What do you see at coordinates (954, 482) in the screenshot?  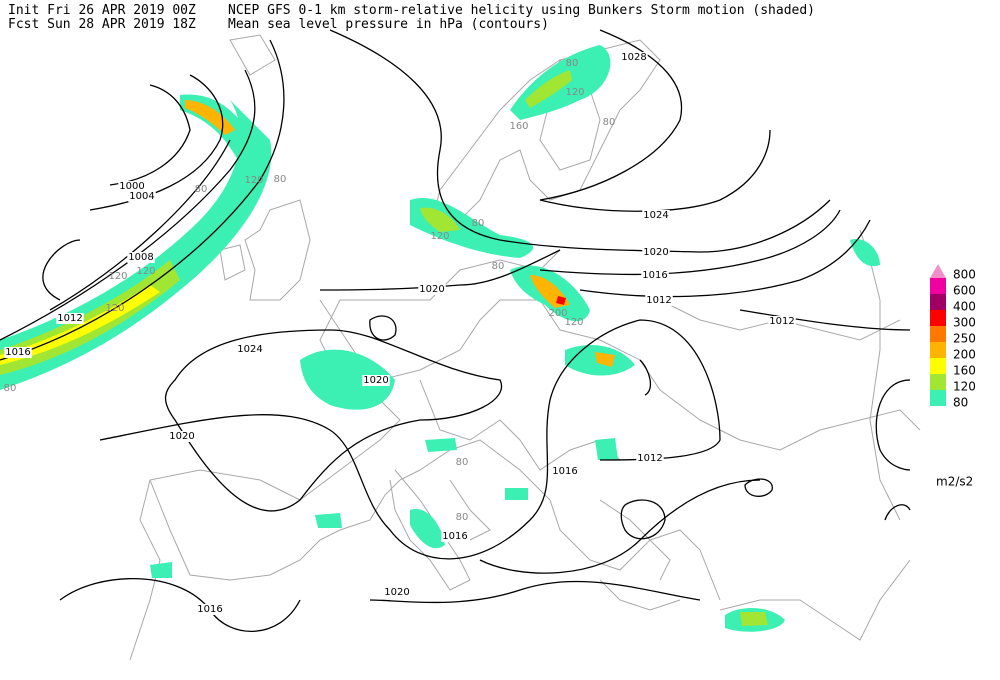 I see `legend-unit: m2/s2` at bounding box center [954, 482].